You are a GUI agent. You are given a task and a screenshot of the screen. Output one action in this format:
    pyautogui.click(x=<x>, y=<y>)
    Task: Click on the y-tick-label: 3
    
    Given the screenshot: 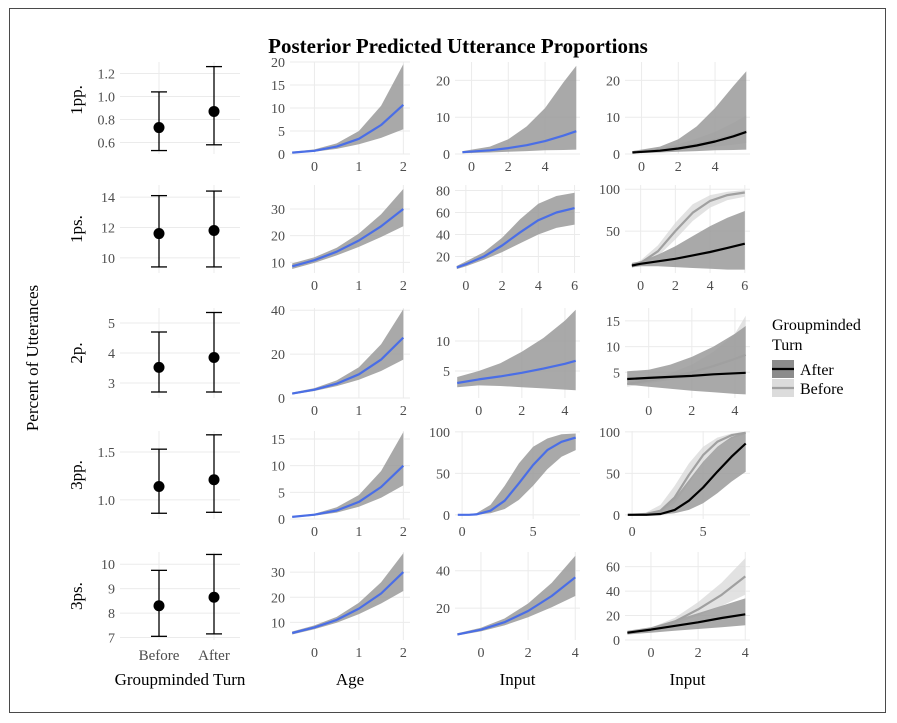 What is the action you would take?
    pyautogui.click(x=111, y=384)
    